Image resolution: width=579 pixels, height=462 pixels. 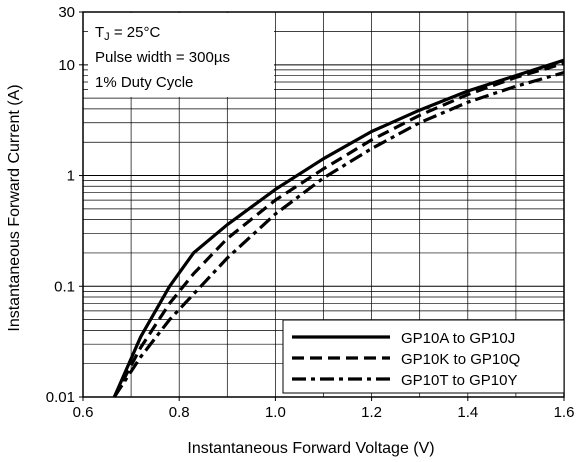 What do you see at coordinates (179, 412) in the screenshot?
I see `x-tick-label: 0.8` at bounding box center [179, 412].